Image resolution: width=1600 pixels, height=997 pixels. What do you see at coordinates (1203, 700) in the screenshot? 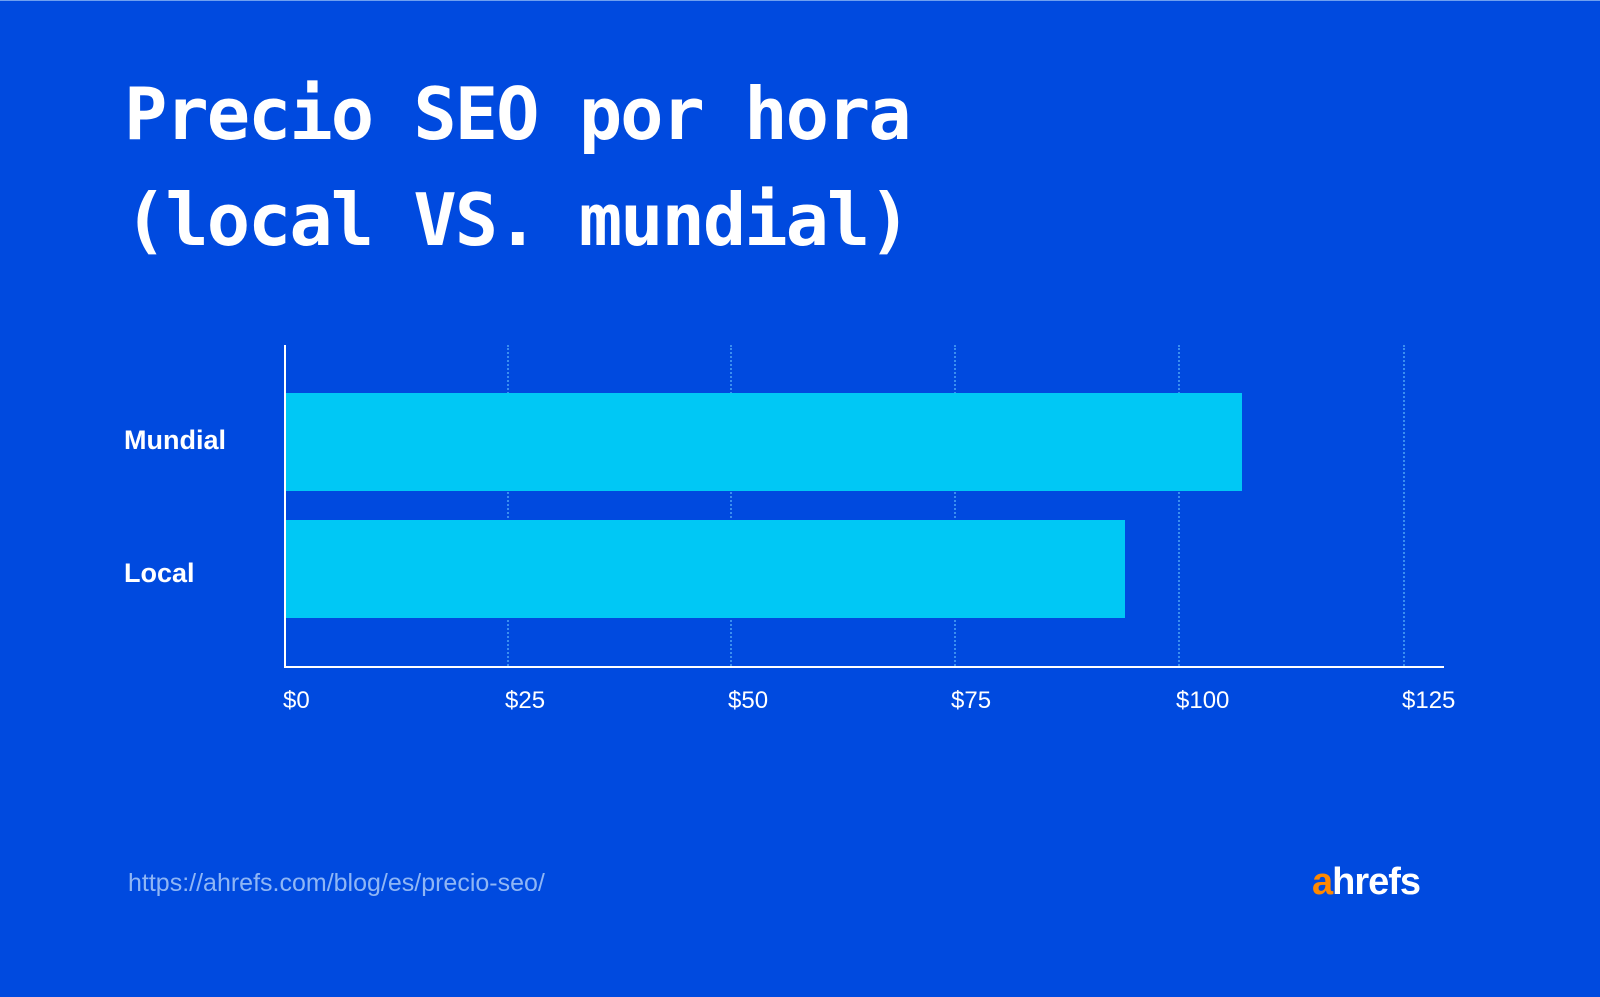
I see `x-tick-100: $100` at bounding box center [1203, 700].